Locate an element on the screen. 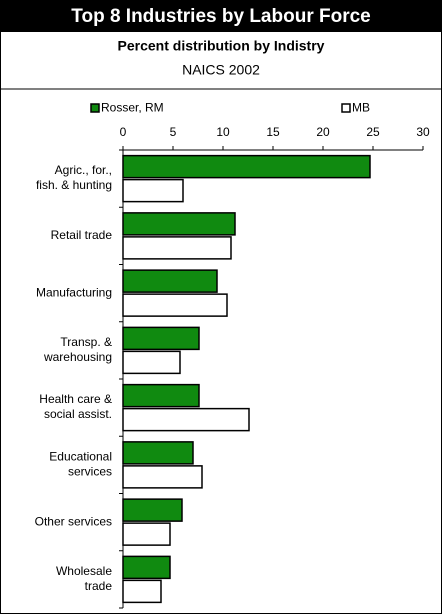 Image resolution: width=442 pixels, height=614 pixels. y-tick-label: Retail trade is located at coordinates (82, 235).